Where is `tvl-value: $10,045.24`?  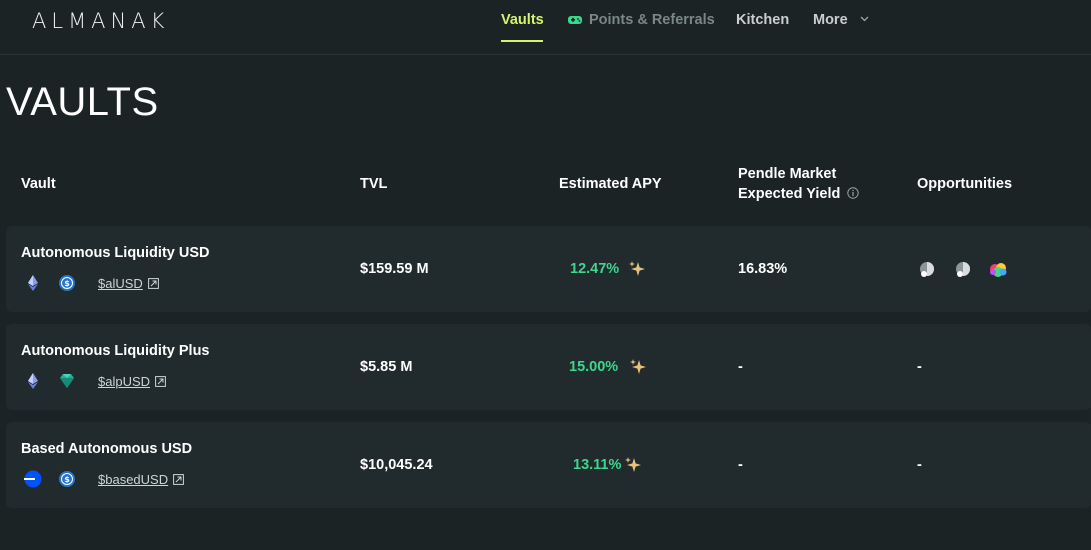 tvl-value: $10,045.24 is located at coordinates (396, 465).